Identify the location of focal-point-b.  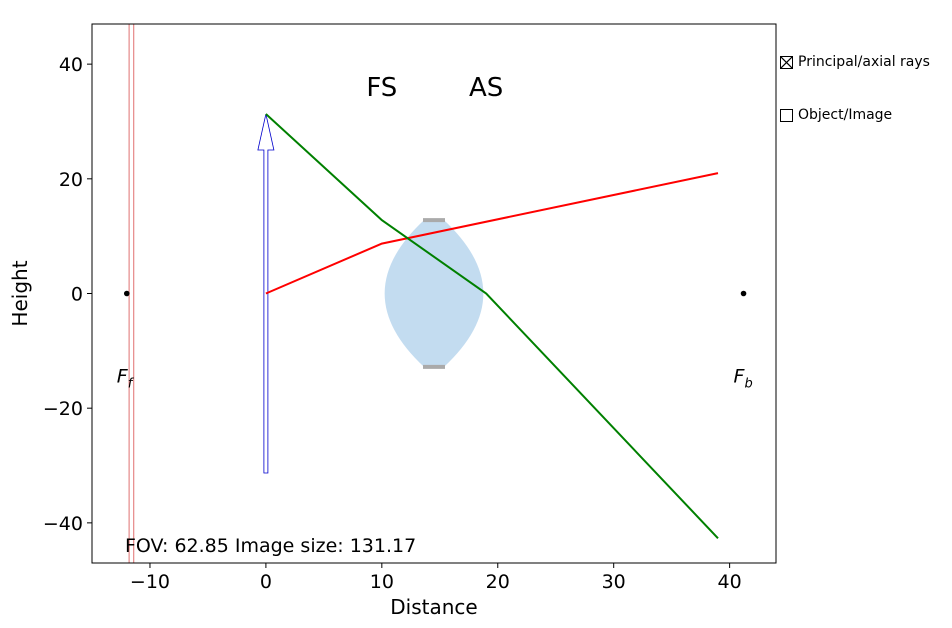
(743, 293).